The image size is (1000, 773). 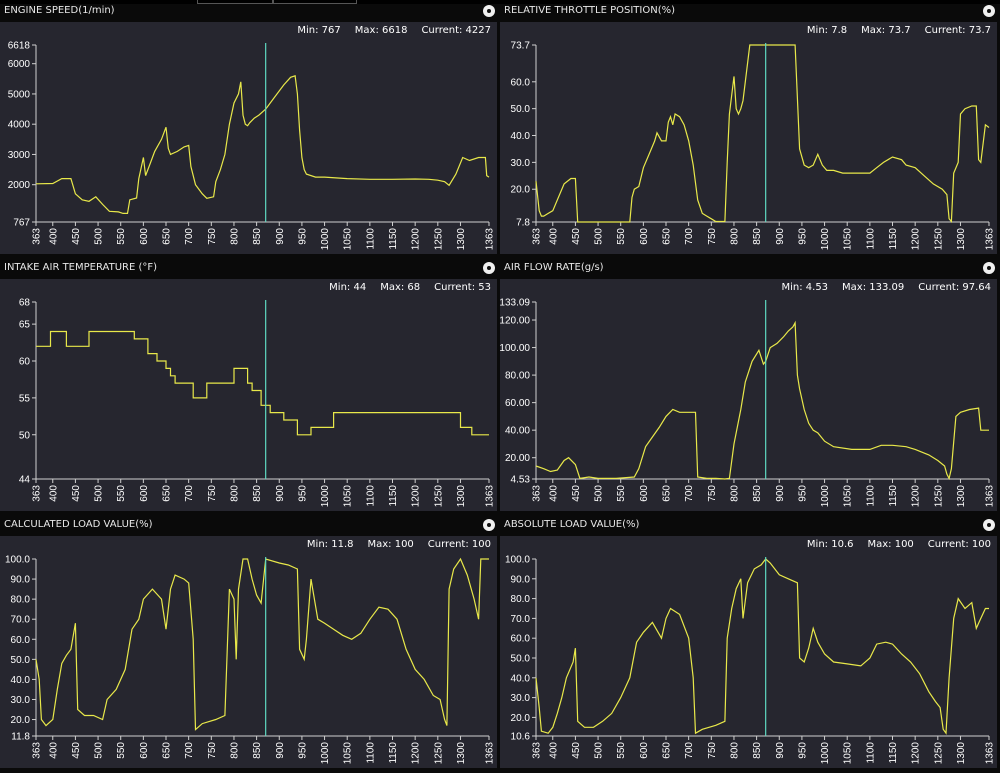 What do you see at coordinates (25, 480) in the screenshot?
I see `y-tick-label: 44` at bounding box center [25, 480].